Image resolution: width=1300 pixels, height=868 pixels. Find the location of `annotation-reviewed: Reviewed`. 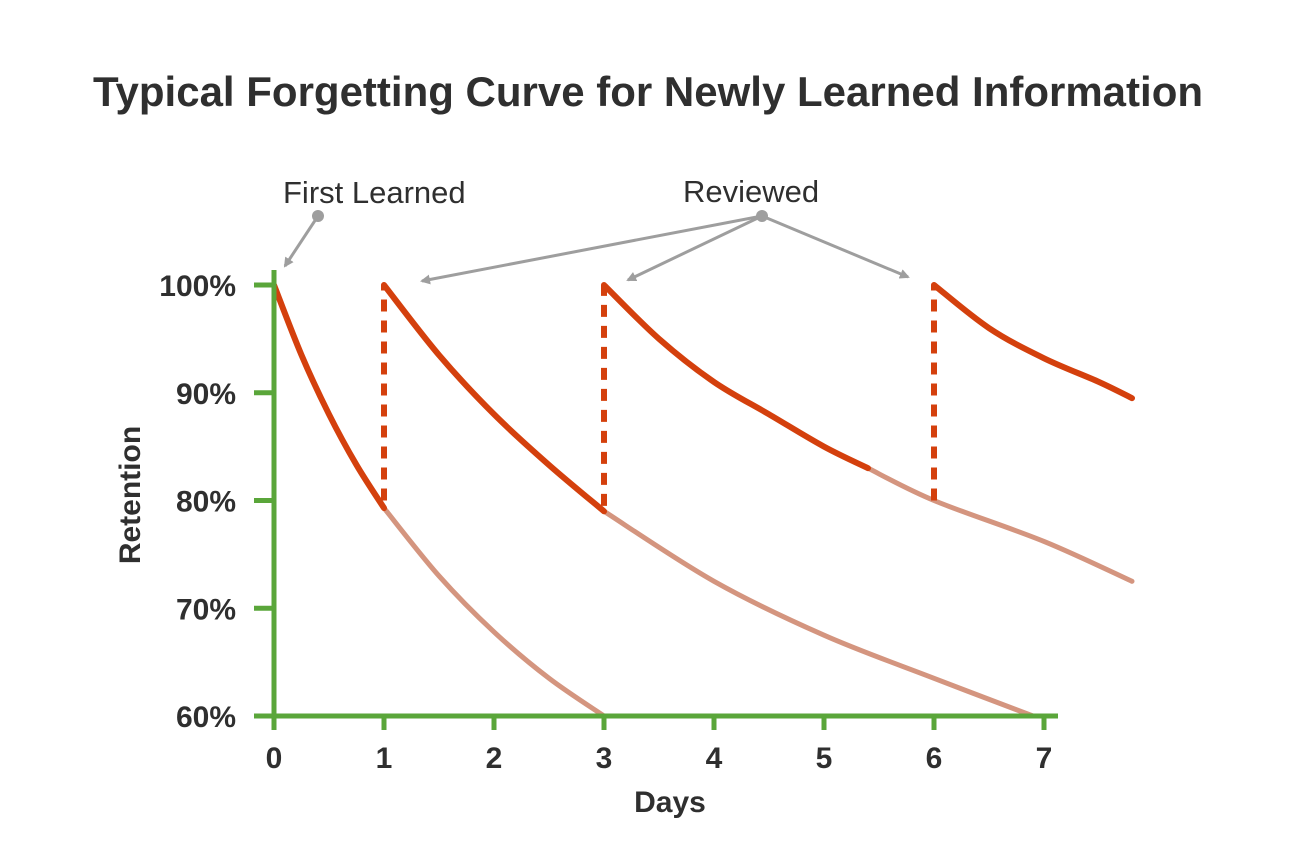

annotation-reviewed: Reviewed is located at coordinates (751, 191).